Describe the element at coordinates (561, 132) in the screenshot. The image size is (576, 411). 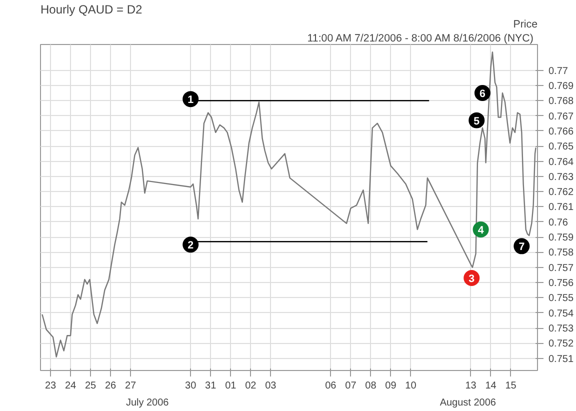
I see `y-tick-label: 0.766` at that location.